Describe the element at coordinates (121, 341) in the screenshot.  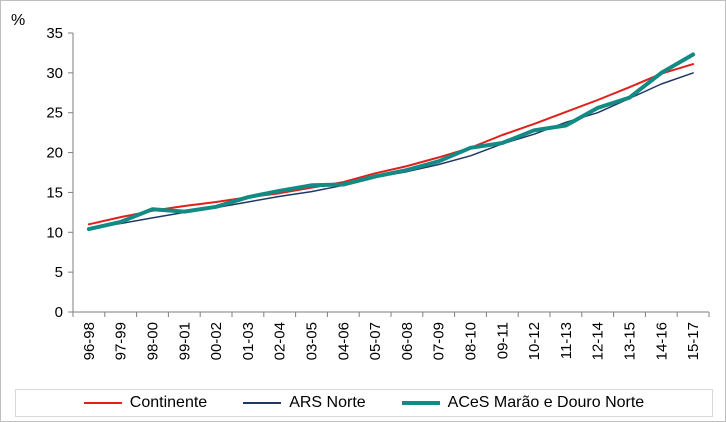
I see `x-tick-label: 97-99` at that location.